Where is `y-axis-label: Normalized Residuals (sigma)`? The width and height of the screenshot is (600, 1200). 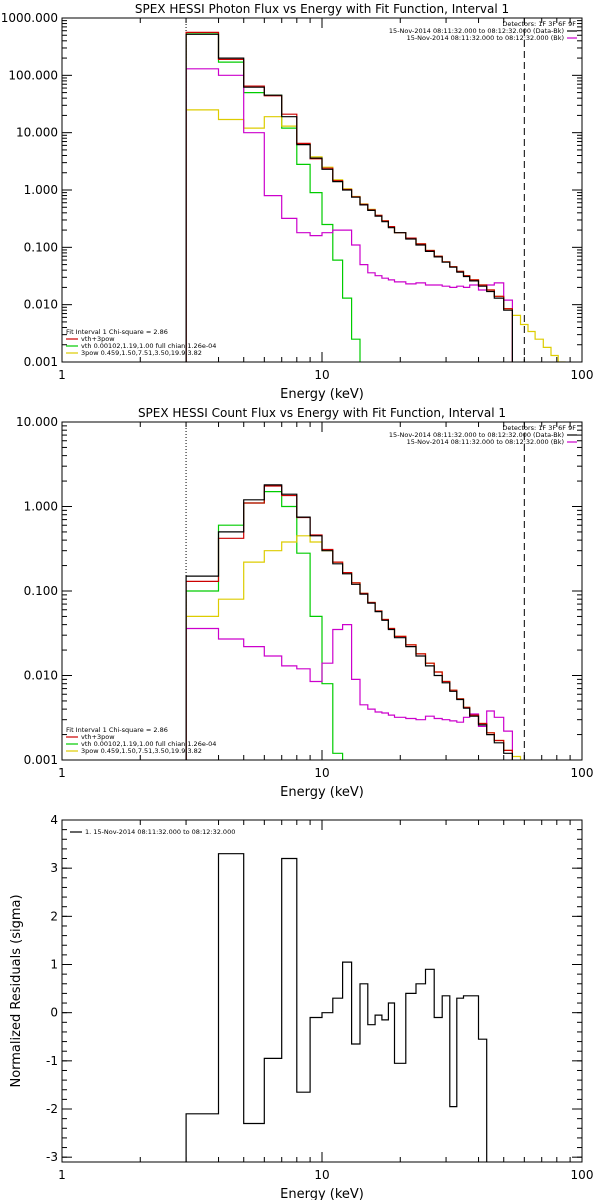
y-axis-label: Normalized Residuals (sigma) is located at coordinates (16, 990).